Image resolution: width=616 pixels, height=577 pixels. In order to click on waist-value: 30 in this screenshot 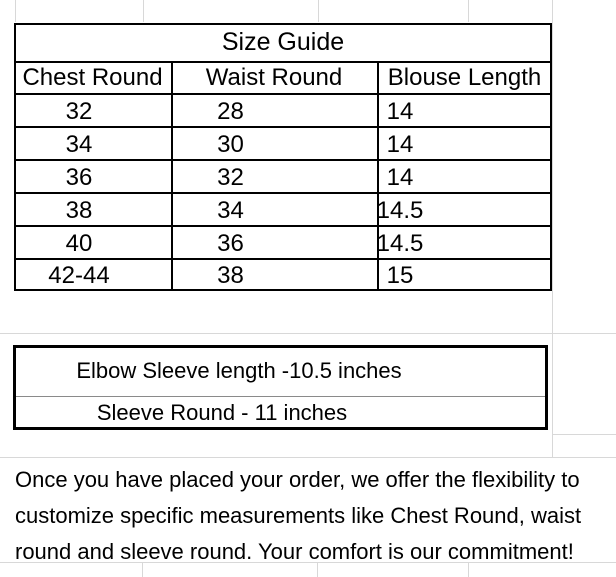, I will do `click(230, 144)`.